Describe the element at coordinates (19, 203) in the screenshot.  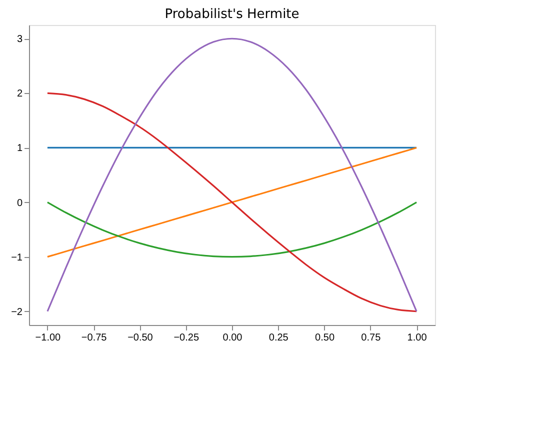
I see `y-tick-label: 0` at that location.